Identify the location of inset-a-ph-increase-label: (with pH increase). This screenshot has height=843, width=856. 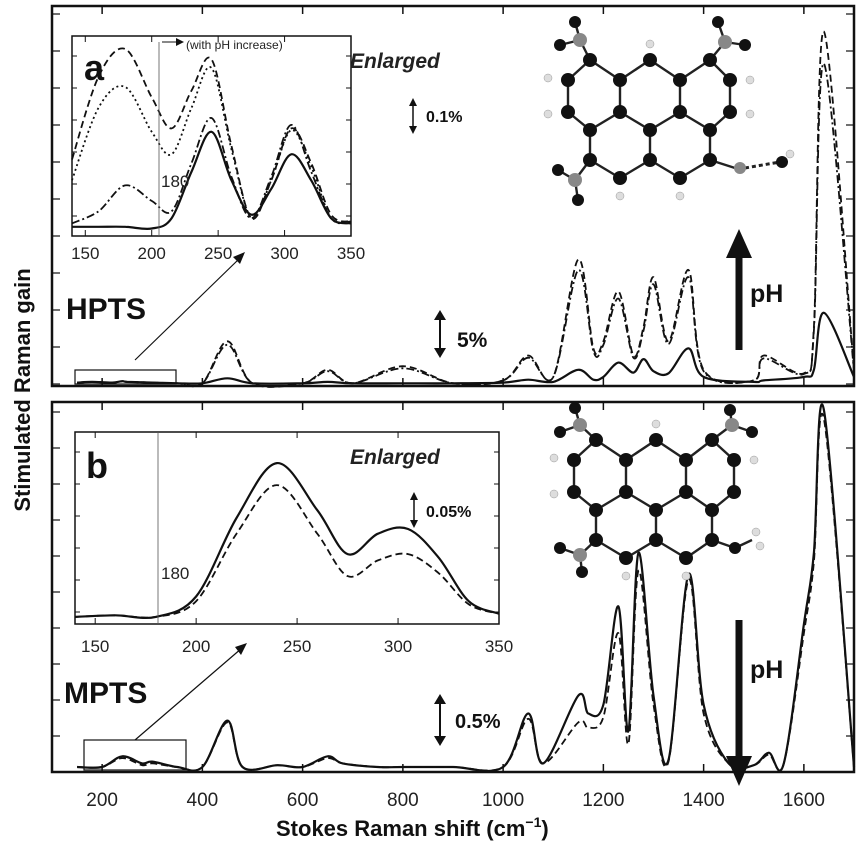
(234, 45).